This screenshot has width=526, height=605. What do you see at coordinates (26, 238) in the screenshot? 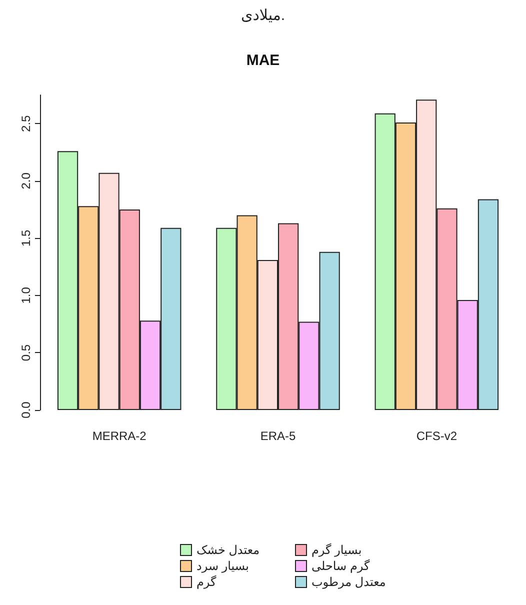
I see `y-tick-label: 1.5` at bounding box center [26, 238].